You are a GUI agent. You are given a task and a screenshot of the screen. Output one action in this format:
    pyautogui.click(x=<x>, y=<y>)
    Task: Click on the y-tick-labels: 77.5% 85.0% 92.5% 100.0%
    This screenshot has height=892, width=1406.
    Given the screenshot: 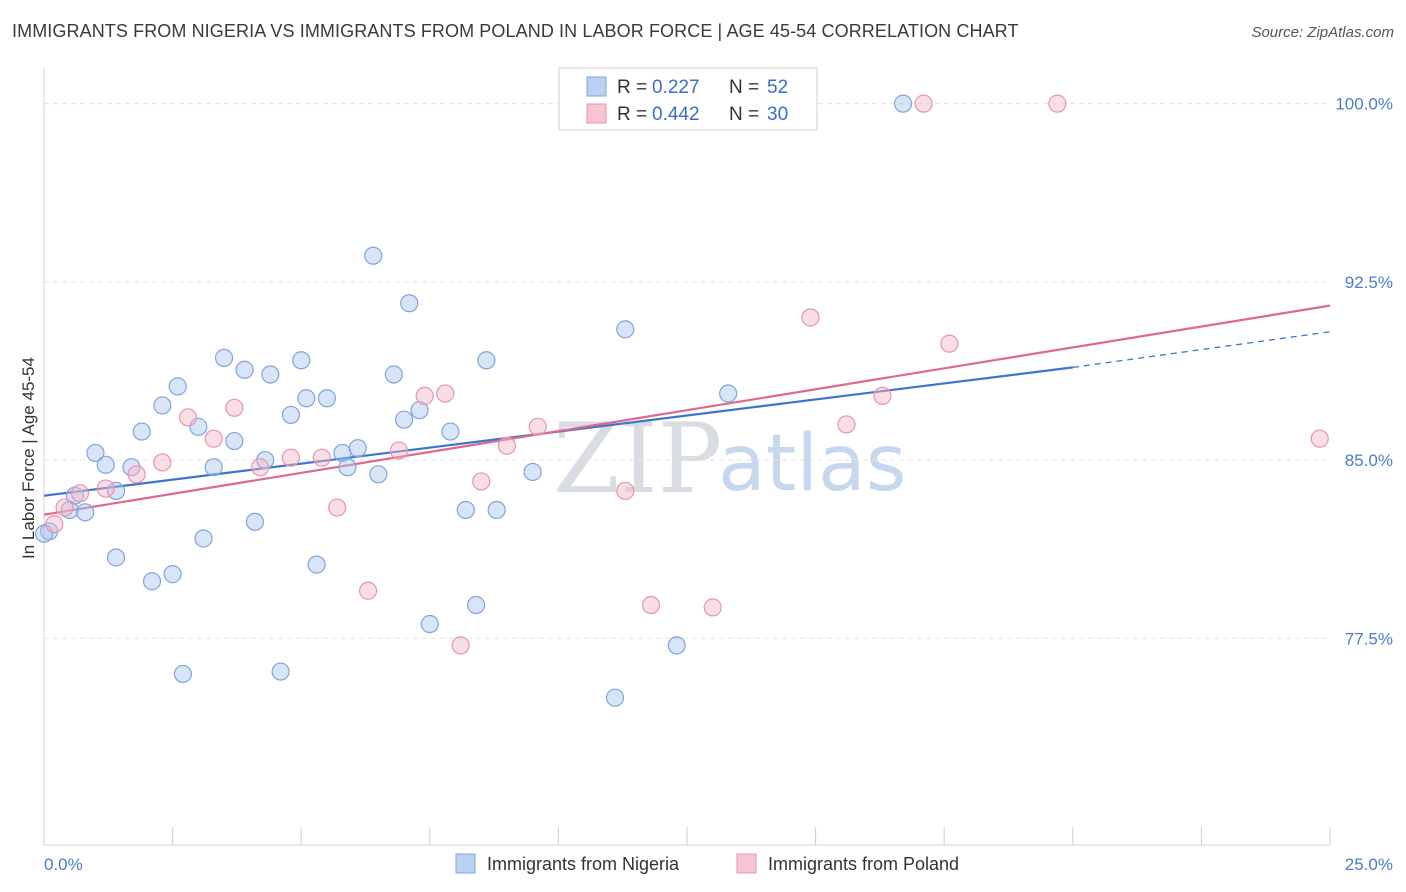 What is the action you would take?
    pyautogui.click(x=1364, y=372)
    